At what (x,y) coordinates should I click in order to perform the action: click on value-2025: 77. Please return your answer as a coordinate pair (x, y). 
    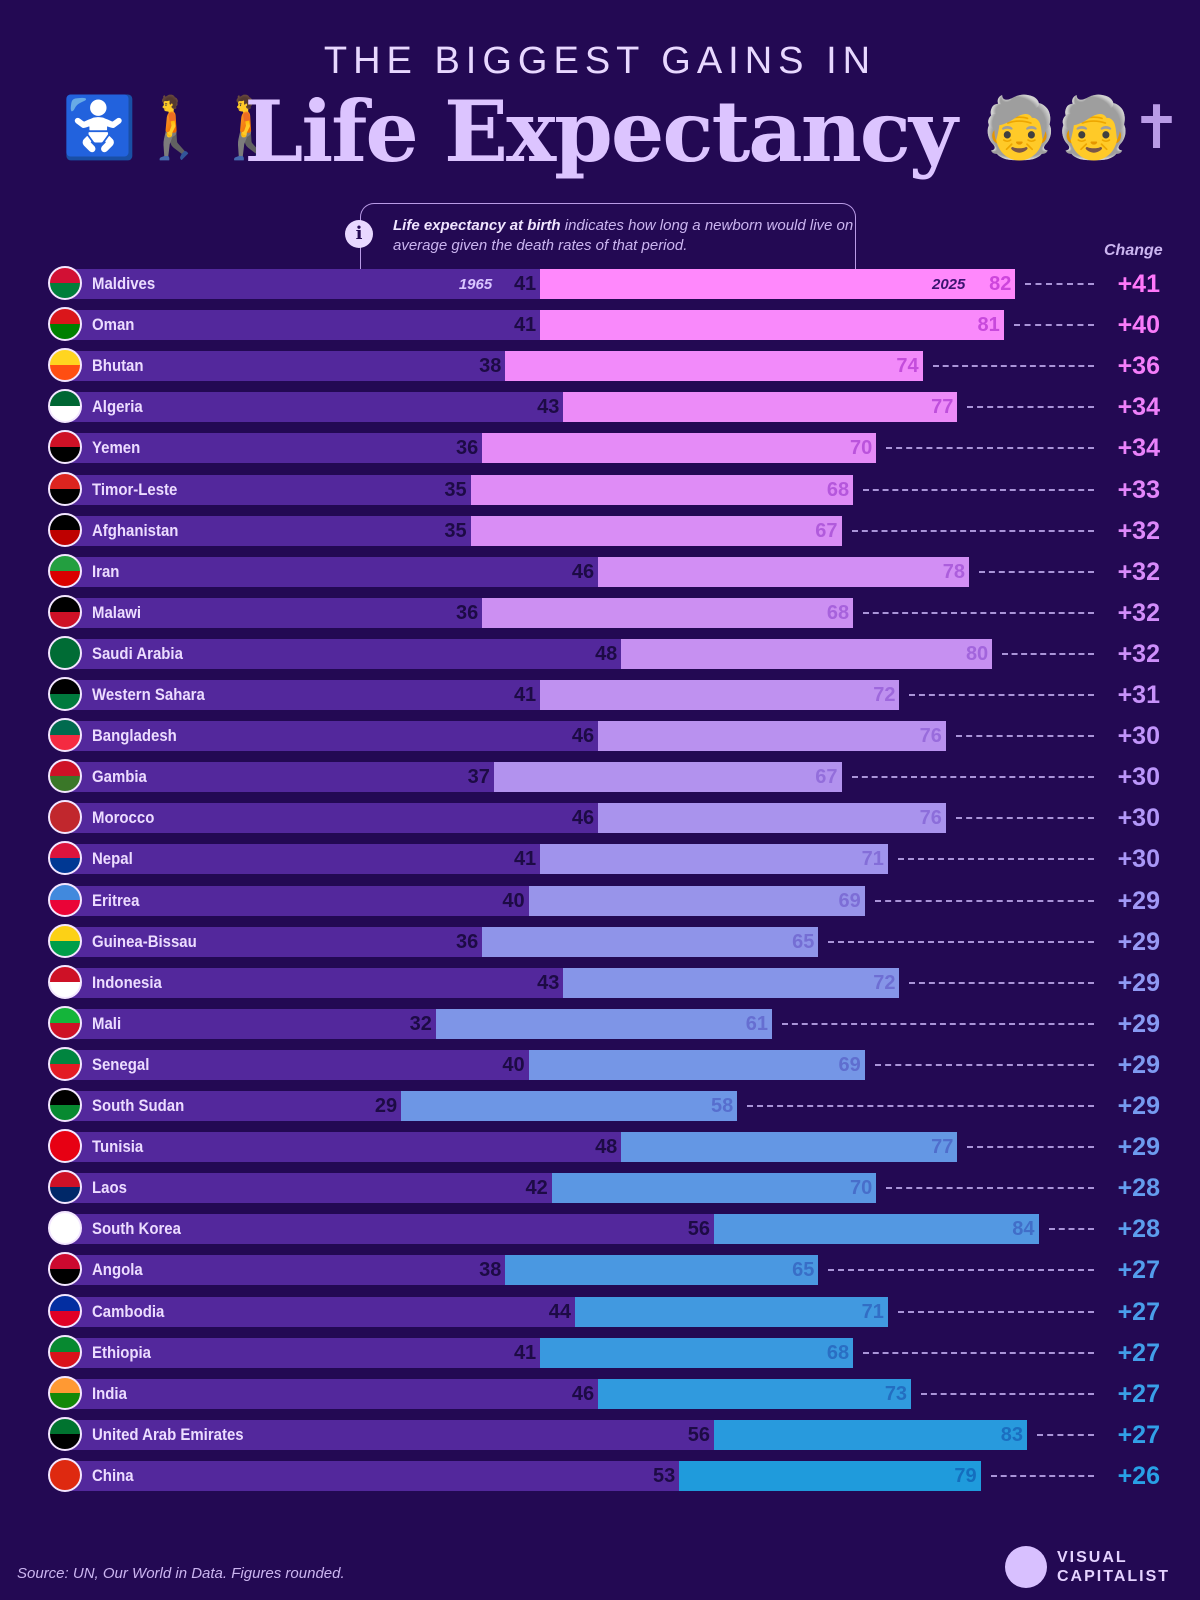
    Looking at the image, I should click on (942, 407).